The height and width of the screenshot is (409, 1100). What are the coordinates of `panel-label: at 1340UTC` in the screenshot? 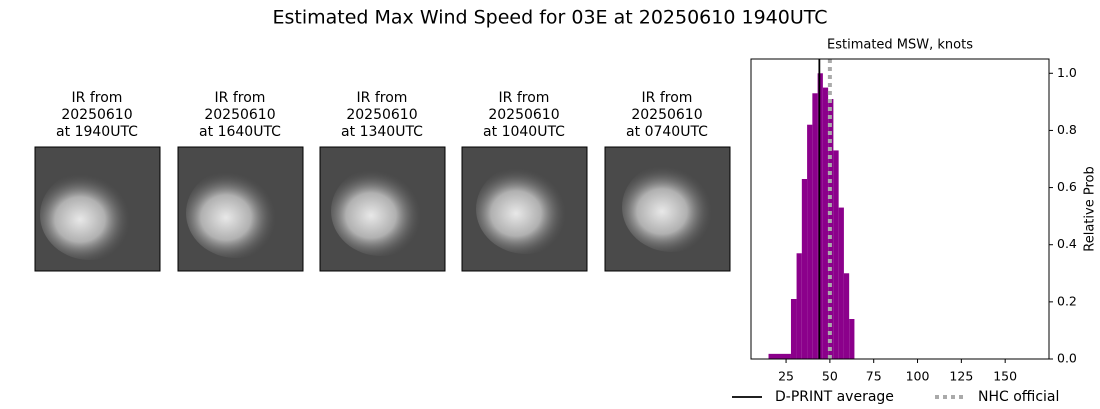 It's located at (382, 132).